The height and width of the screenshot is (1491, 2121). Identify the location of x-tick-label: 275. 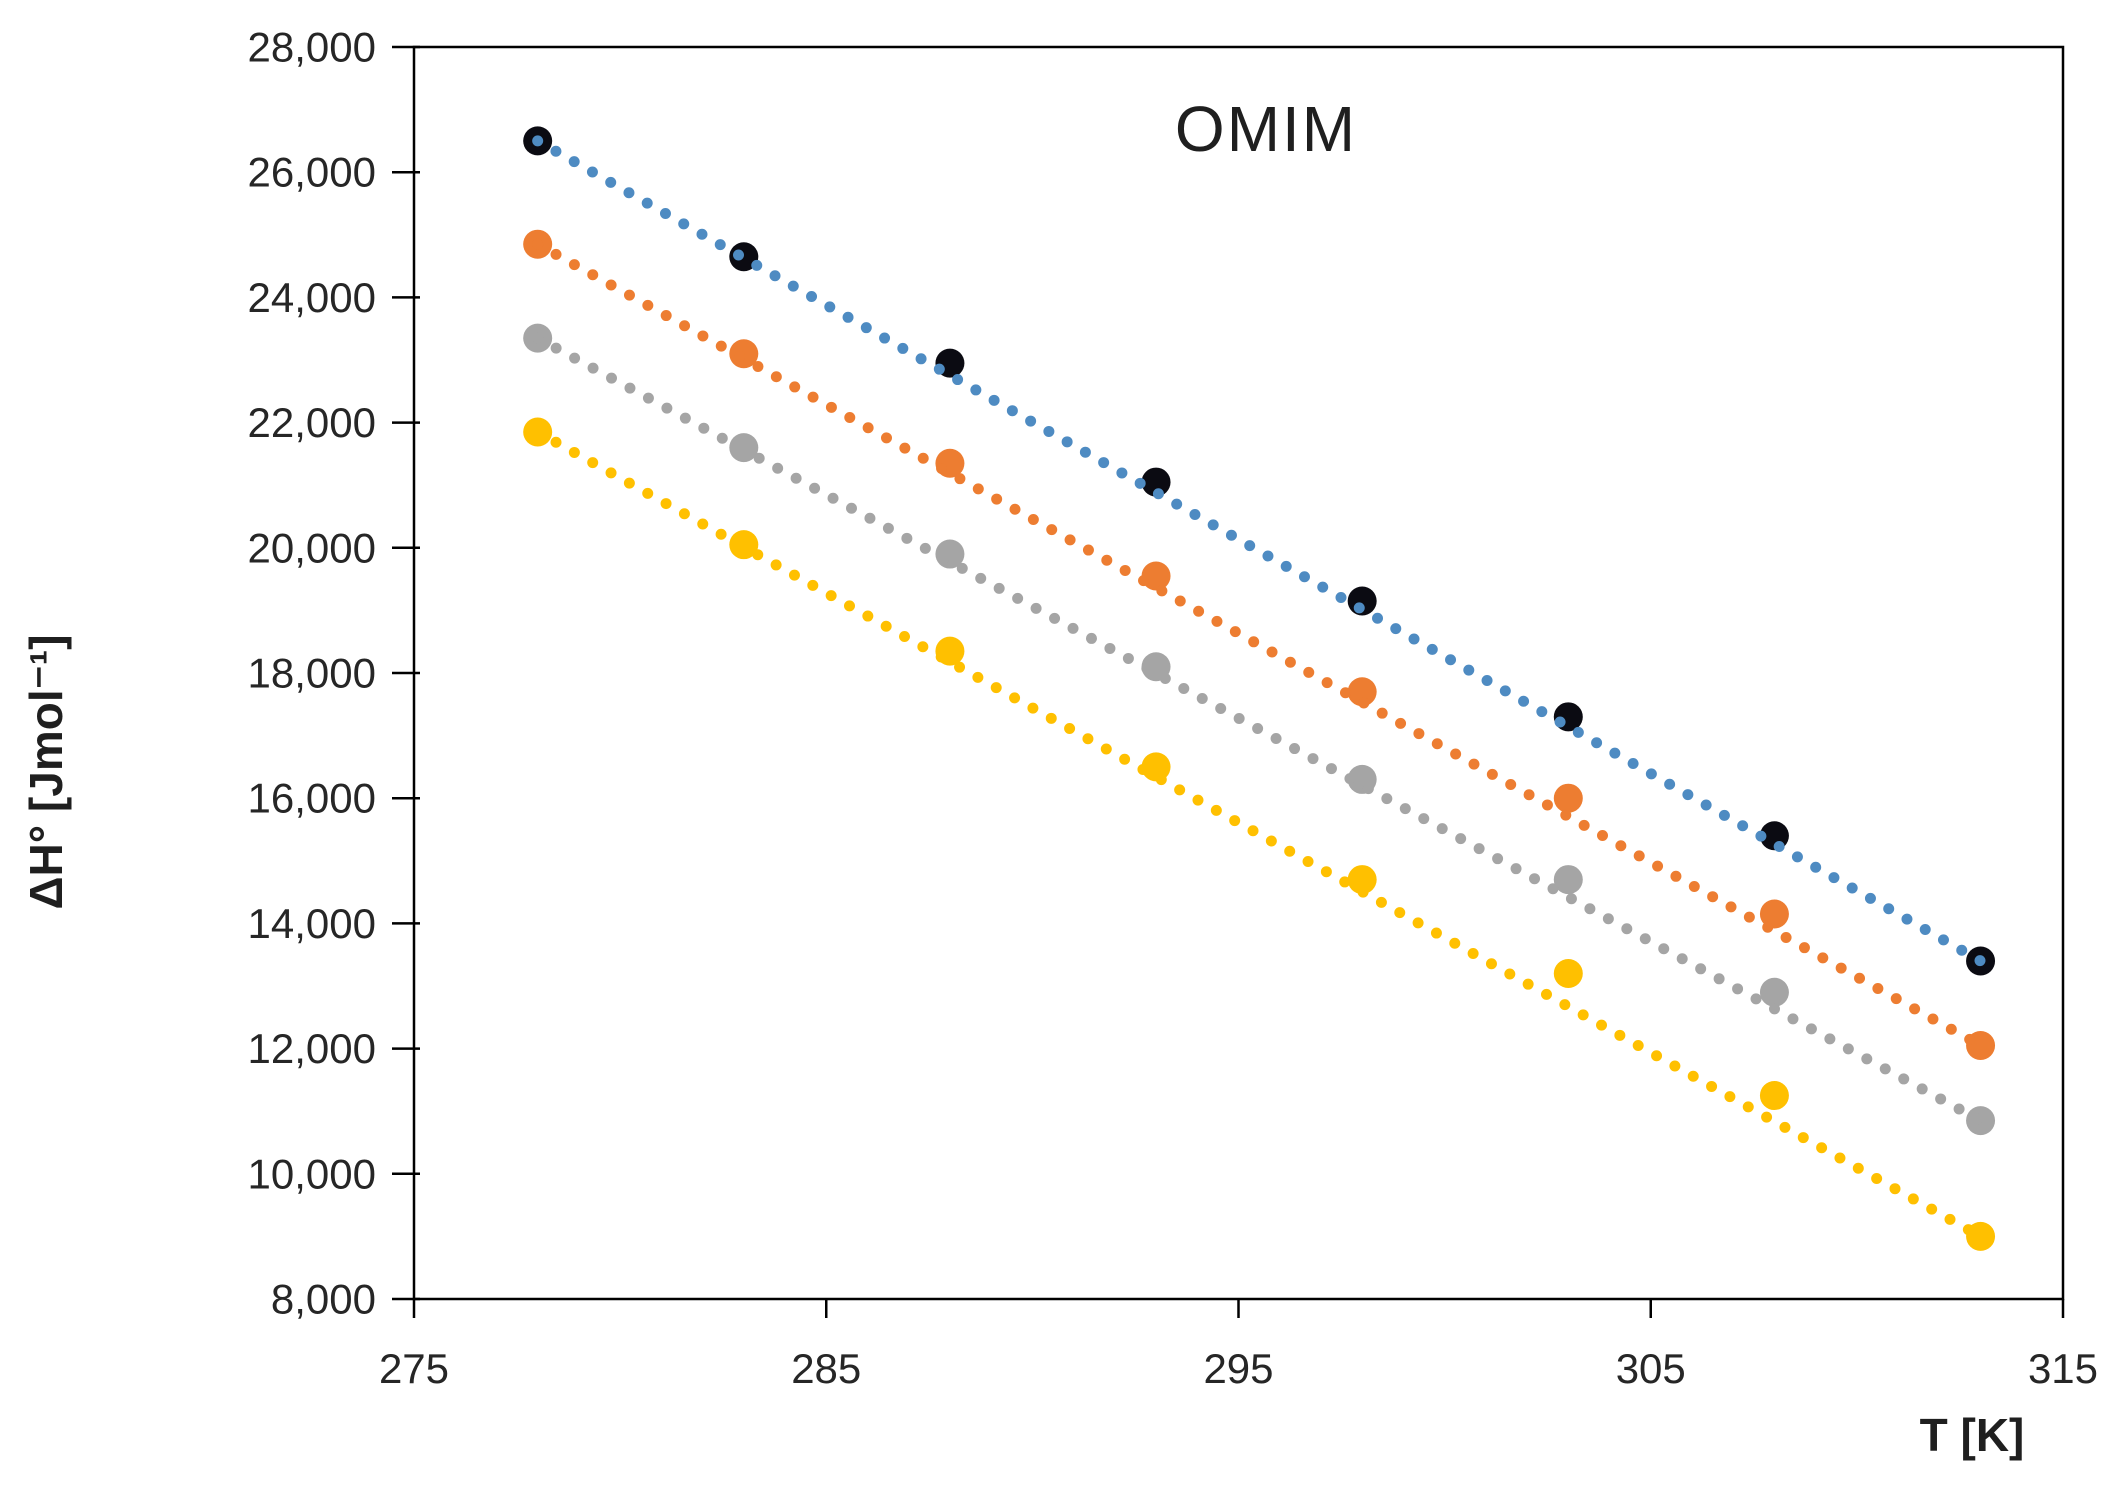
(414, 1368).